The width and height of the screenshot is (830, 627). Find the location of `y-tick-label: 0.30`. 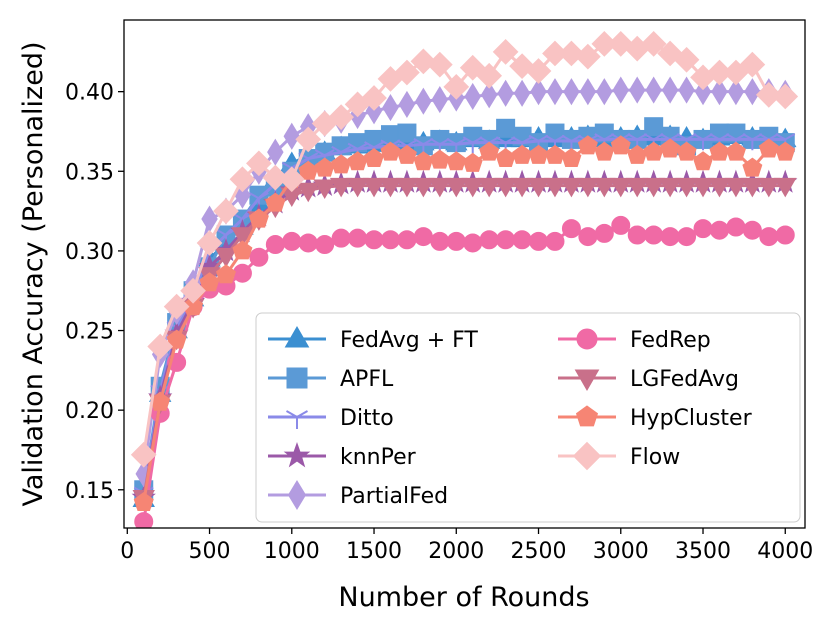

y-tick-label: 0.30 is located at coordinates (89, 252).